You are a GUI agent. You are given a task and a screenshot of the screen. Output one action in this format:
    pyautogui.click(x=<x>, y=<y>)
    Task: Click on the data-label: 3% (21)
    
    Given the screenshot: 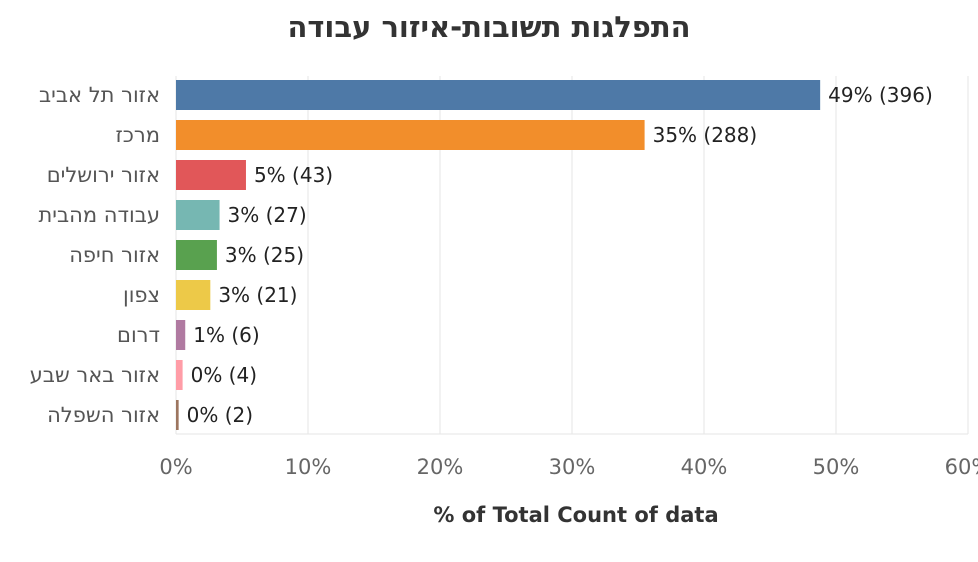 What is the action you would take?
    pyautogui.click(x=257, y=295)
    